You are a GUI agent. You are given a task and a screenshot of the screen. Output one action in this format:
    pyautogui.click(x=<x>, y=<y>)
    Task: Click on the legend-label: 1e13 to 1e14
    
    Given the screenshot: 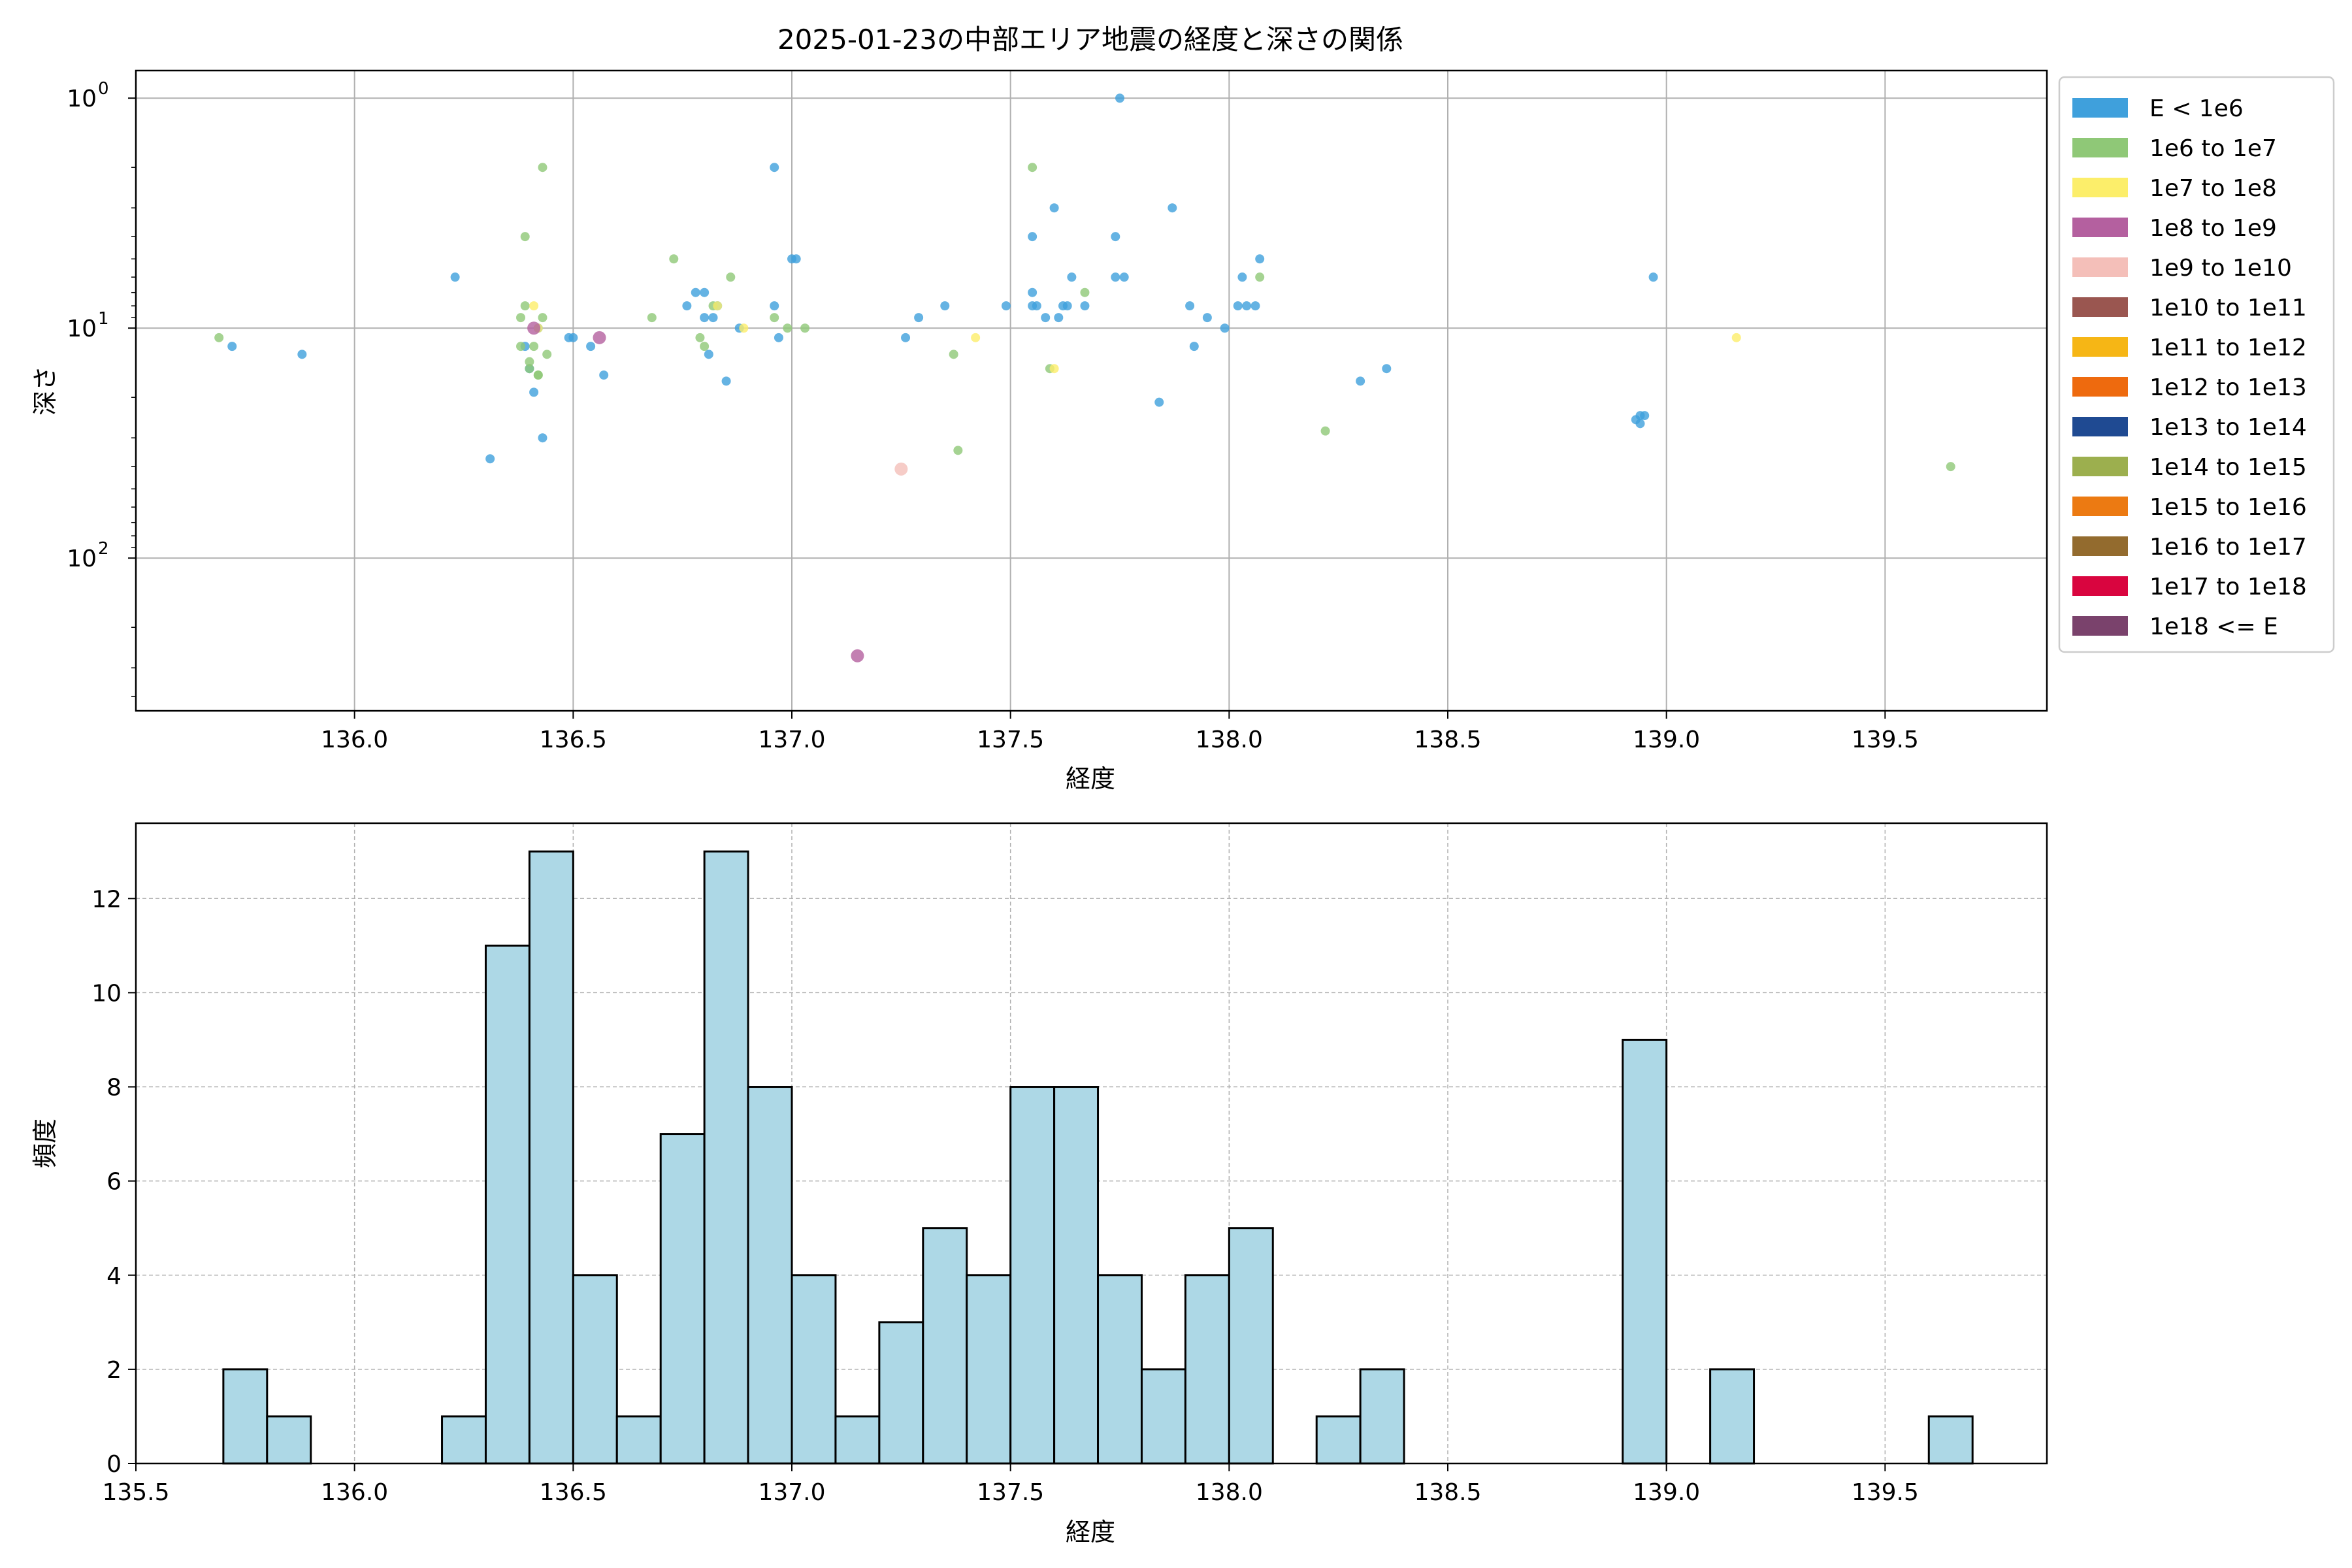 What is the action you would take?
    pyautogui.click(x=2228, y=427)
    